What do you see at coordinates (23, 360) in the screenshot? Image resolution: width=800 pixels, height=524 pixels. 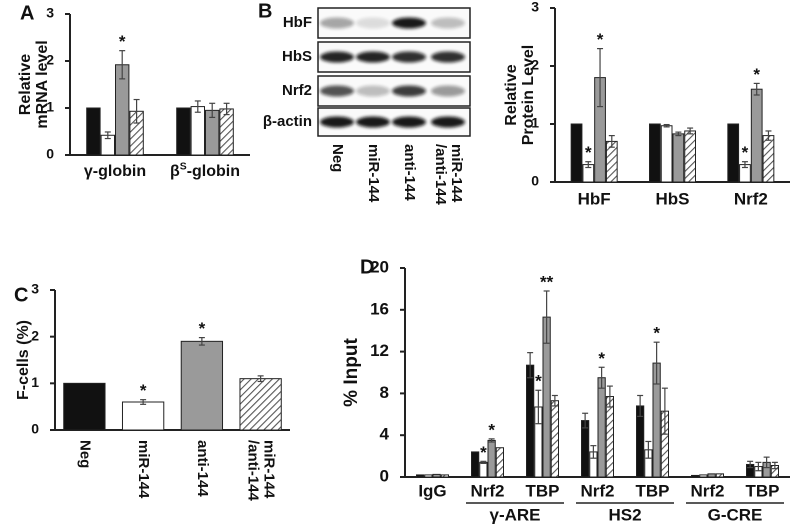 I see `y-axis-label: F-cells (%)` at bounding box center [23, 360].